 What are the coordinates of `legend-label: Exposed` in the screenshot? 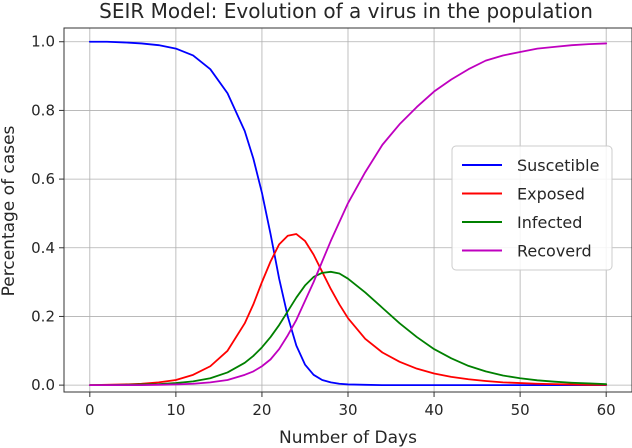 It's located at (551, 194).